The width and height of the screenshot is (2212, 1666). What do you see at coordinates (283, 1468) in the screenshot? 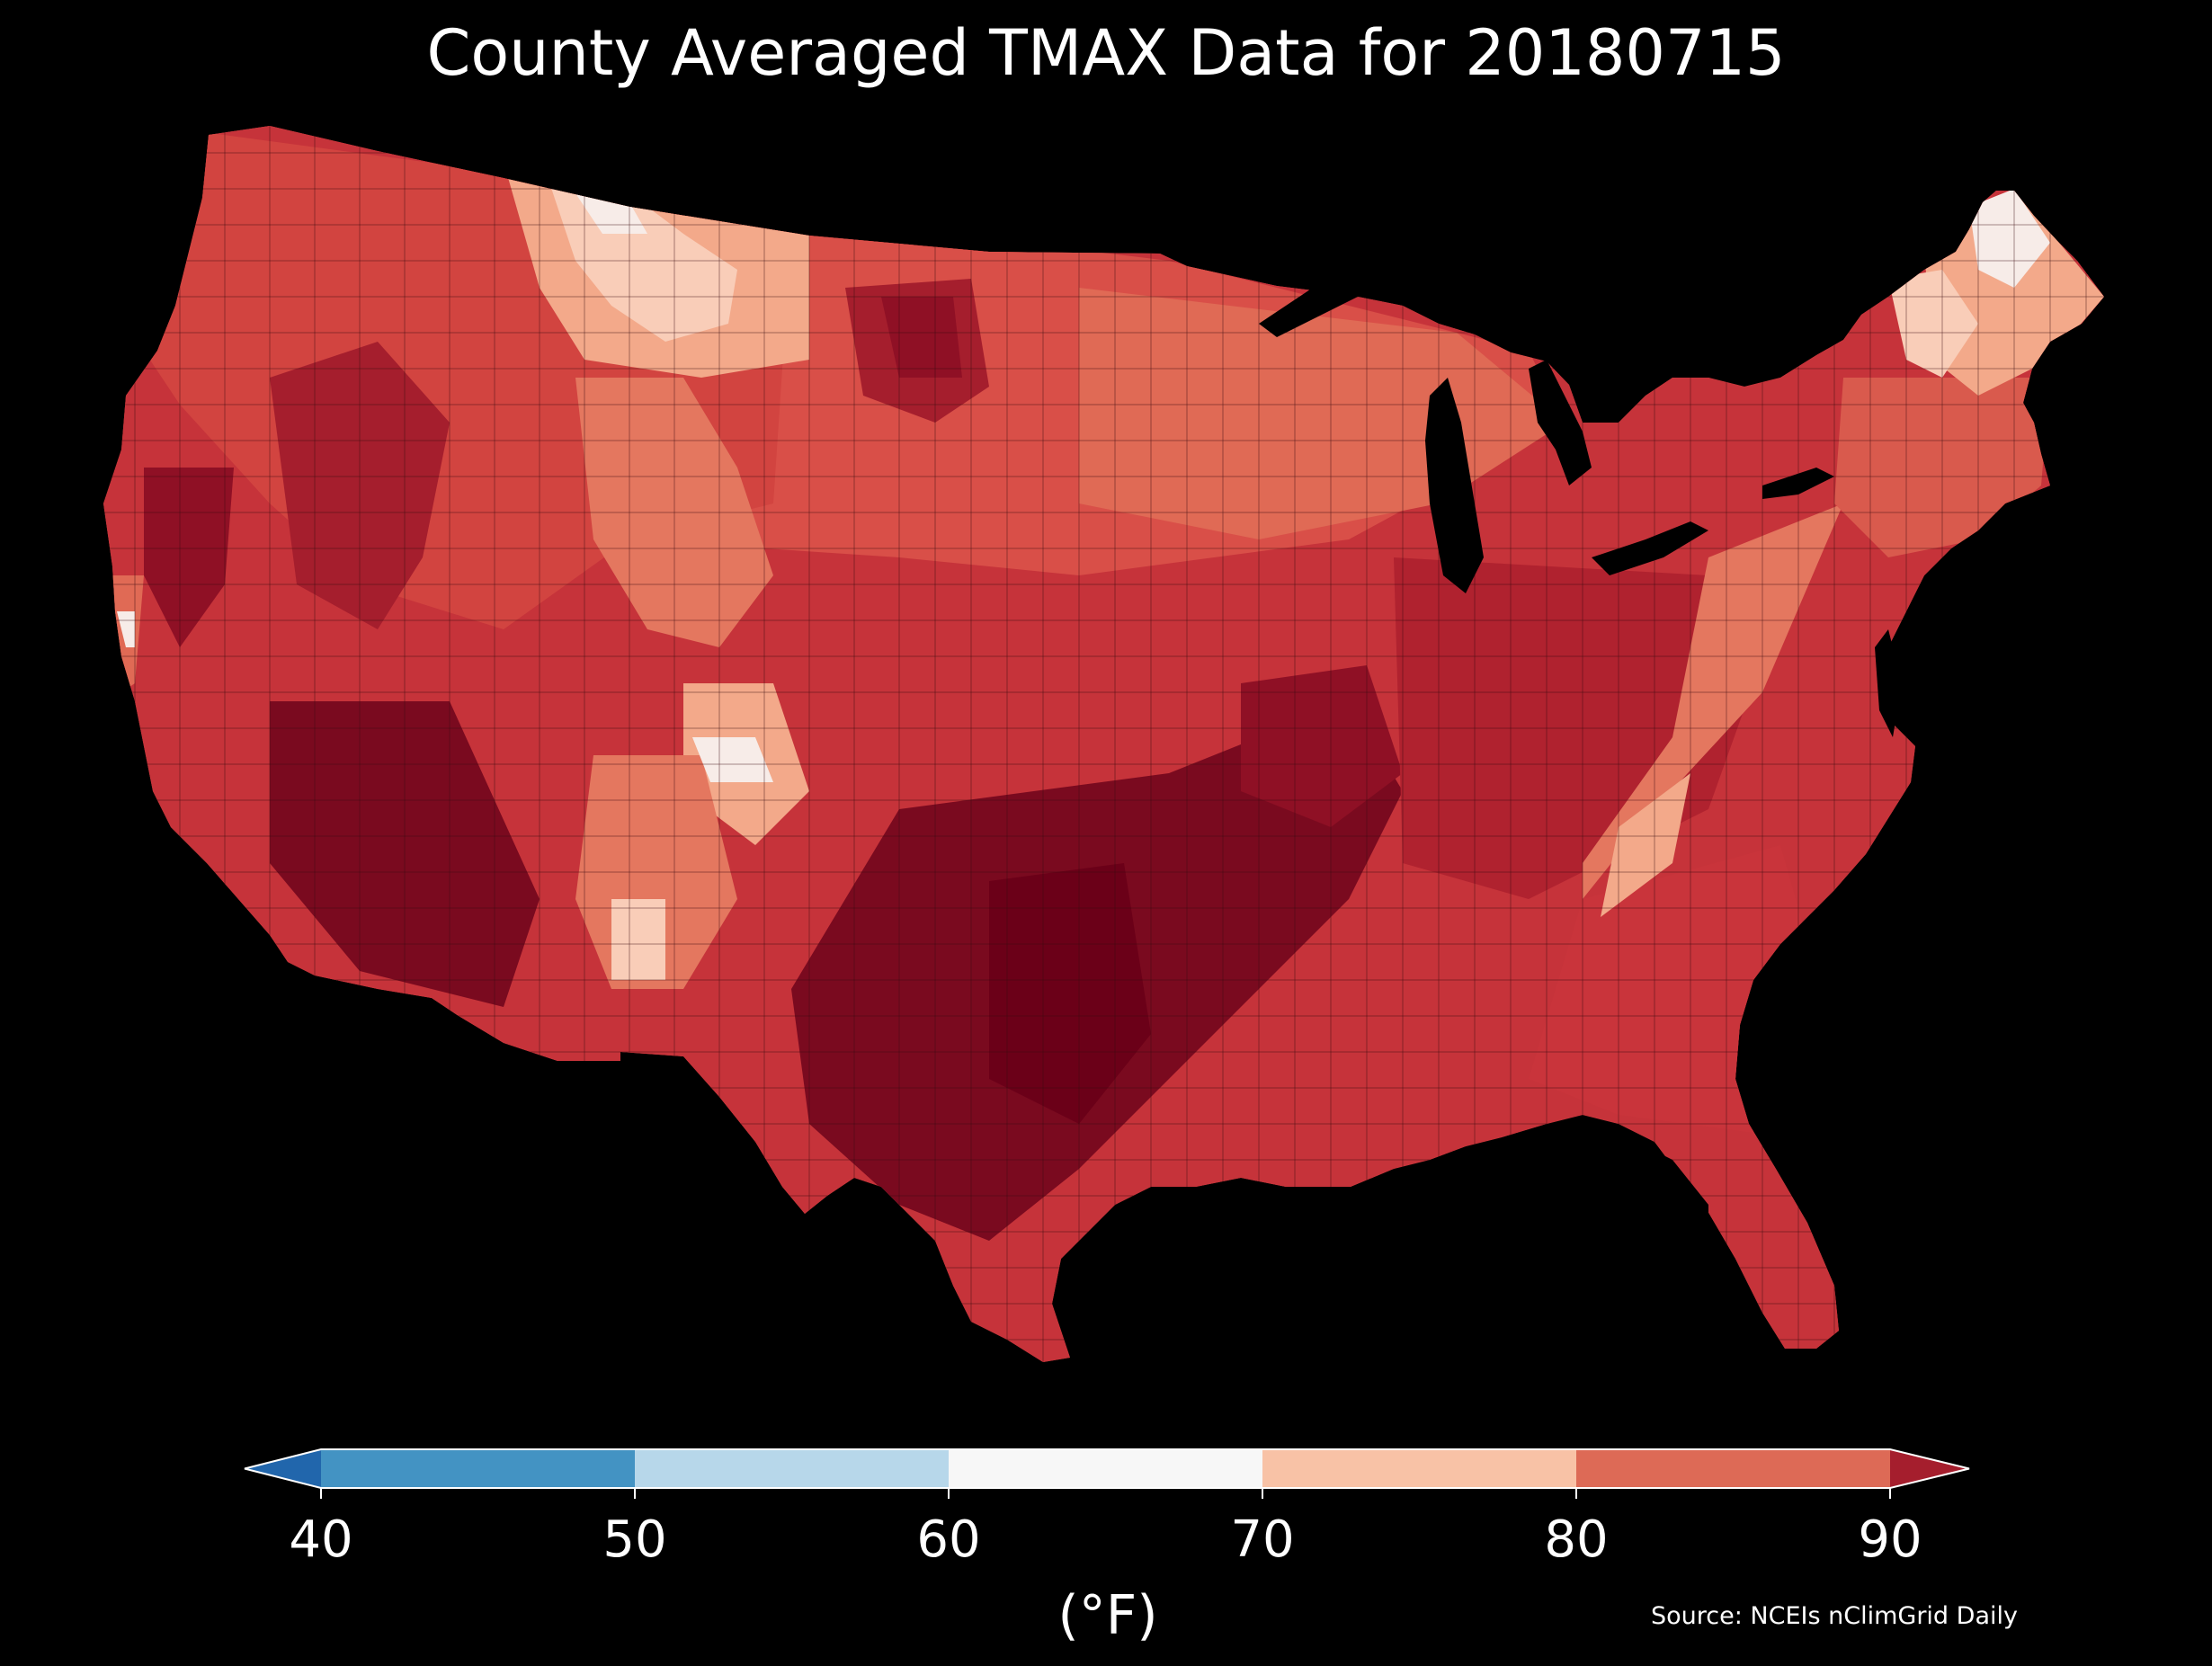
I see `colorbar-extend-low` at bounding box center [283, 1468].